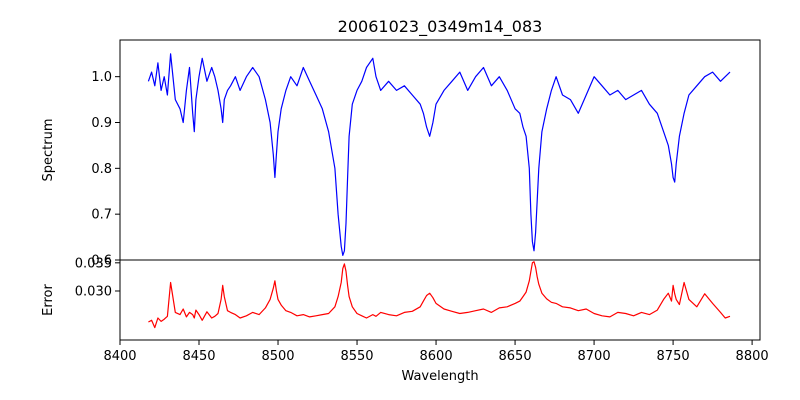  What do you see at coordinates (101, 169) in the screenshot?
I see `spectrum-y-tick-label: 0.8` at bounding box center [101, 169].